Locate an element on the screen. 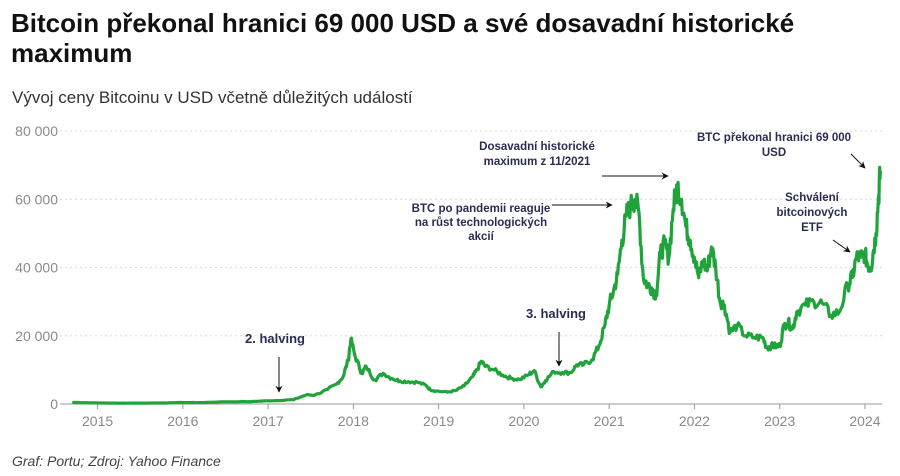 The height and width of the screenshot is (476, 900). x-axis: 2015 2016 2017 2018 2019 2020 2021 2022 2023 2024 is located at coordinates (481, 416).